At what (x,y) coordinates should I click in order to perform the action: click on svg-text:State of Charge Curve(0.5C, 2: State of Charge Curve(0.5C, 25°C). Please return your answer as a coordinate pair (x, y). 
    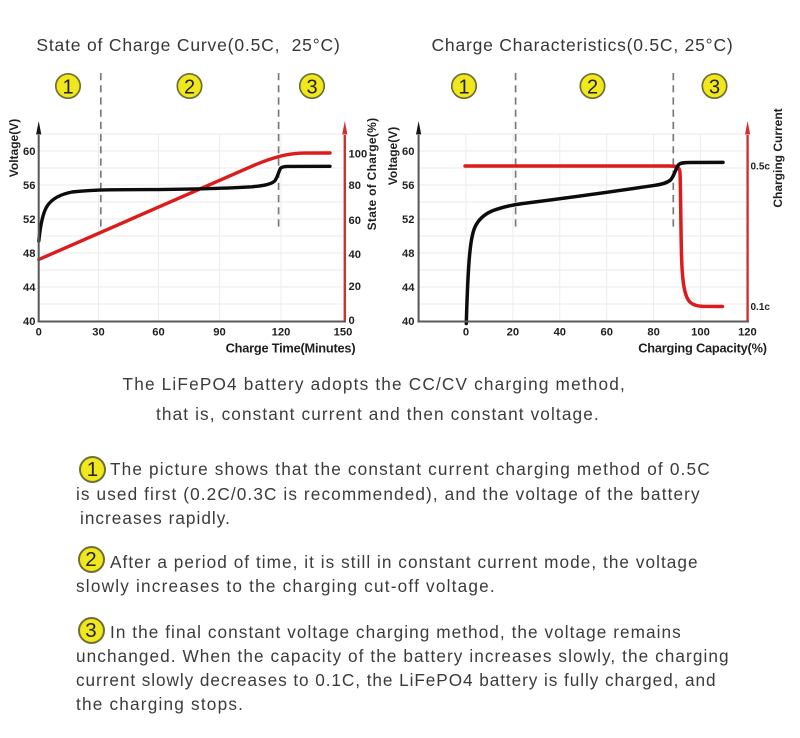
    Looking at the image, I should click on (188, 45).